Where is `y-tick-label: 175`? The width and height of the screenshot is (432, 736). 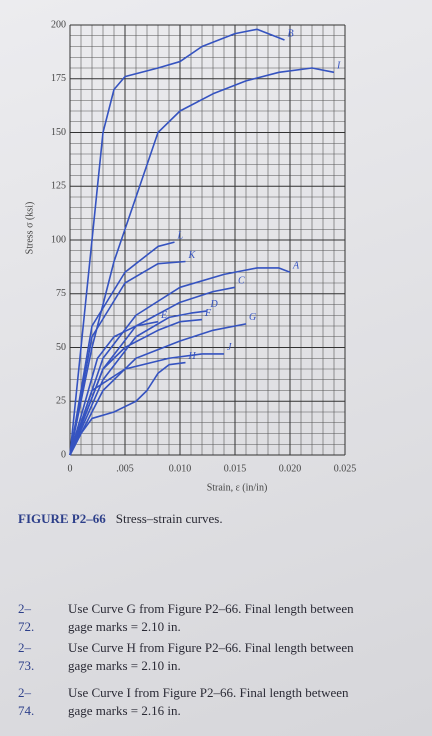 y-tick-label: 175 is located at coordinates (58, 78).